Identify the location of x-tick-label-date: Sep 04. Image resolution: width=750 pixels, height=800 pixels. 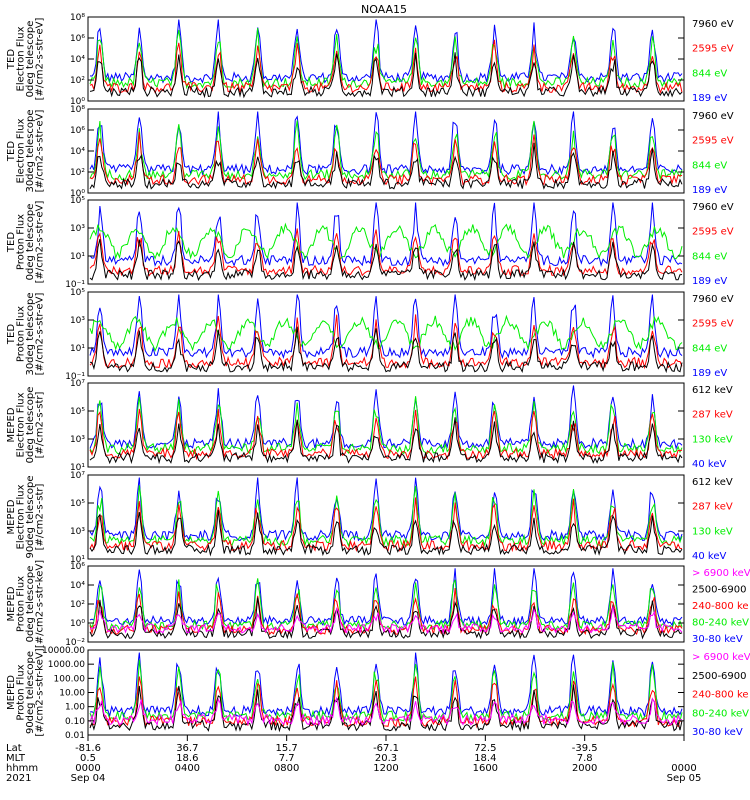
(88, 778).